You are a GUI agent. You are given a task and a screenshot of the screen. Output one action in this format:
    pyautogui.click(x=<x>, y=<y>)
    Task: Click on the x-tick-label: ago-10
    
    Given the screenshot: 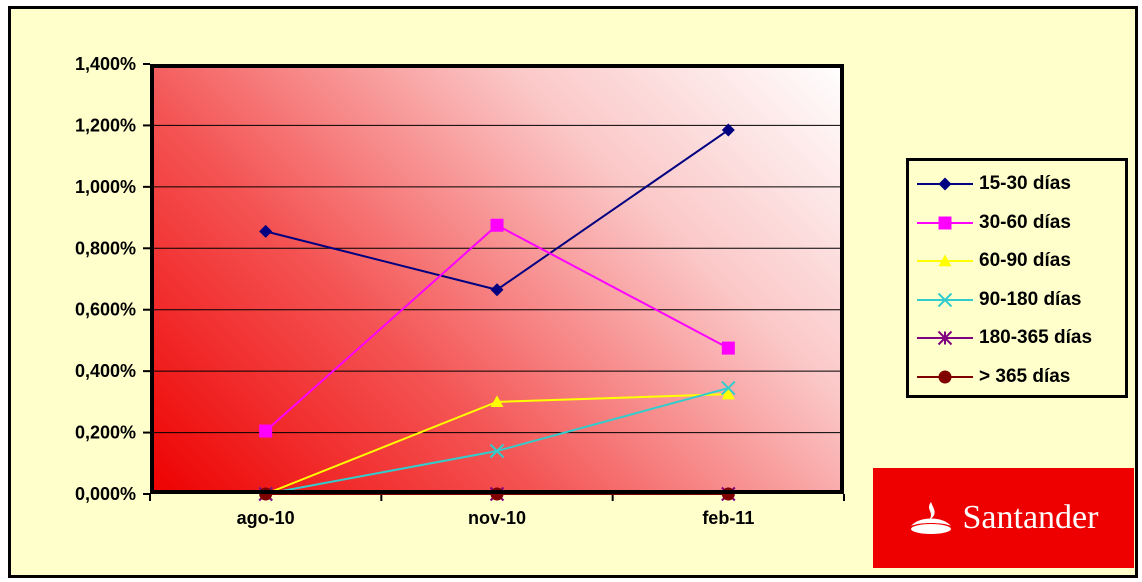 What is the action you would take?
    pyautogui.click(x=266, y=518)
    